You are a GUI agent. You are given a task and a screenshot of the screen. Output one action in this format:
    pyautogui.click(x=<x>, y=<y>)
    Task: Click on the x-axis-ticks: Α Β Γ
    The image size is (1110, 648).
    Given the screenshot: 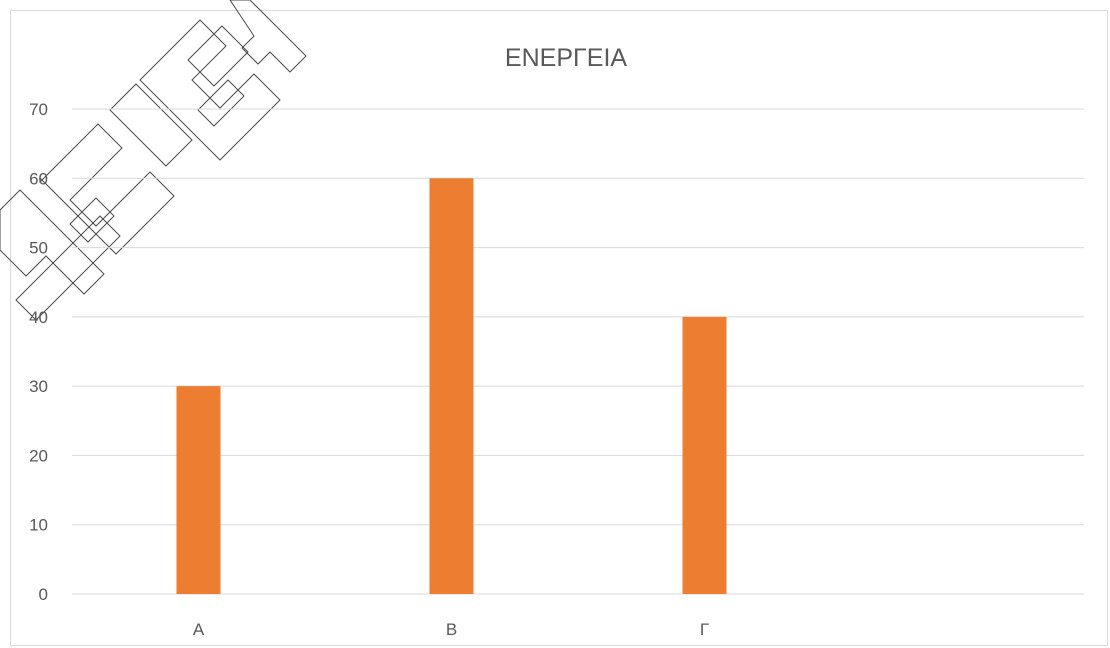 What is the action you would take?
    pyautogui.click(x=451, y=629)
    